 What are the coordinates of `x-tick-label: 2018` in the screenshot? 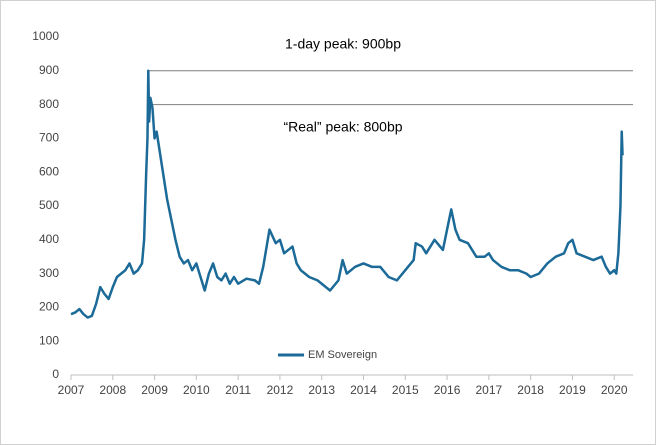 It's located at (530, 390).